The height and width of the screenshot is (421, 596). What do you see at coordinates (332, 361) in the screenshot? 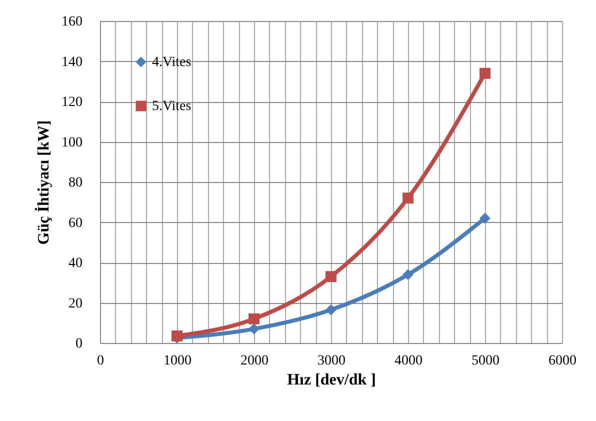
I see `x-tick-label: 3000` at bounding box center [332, 361].